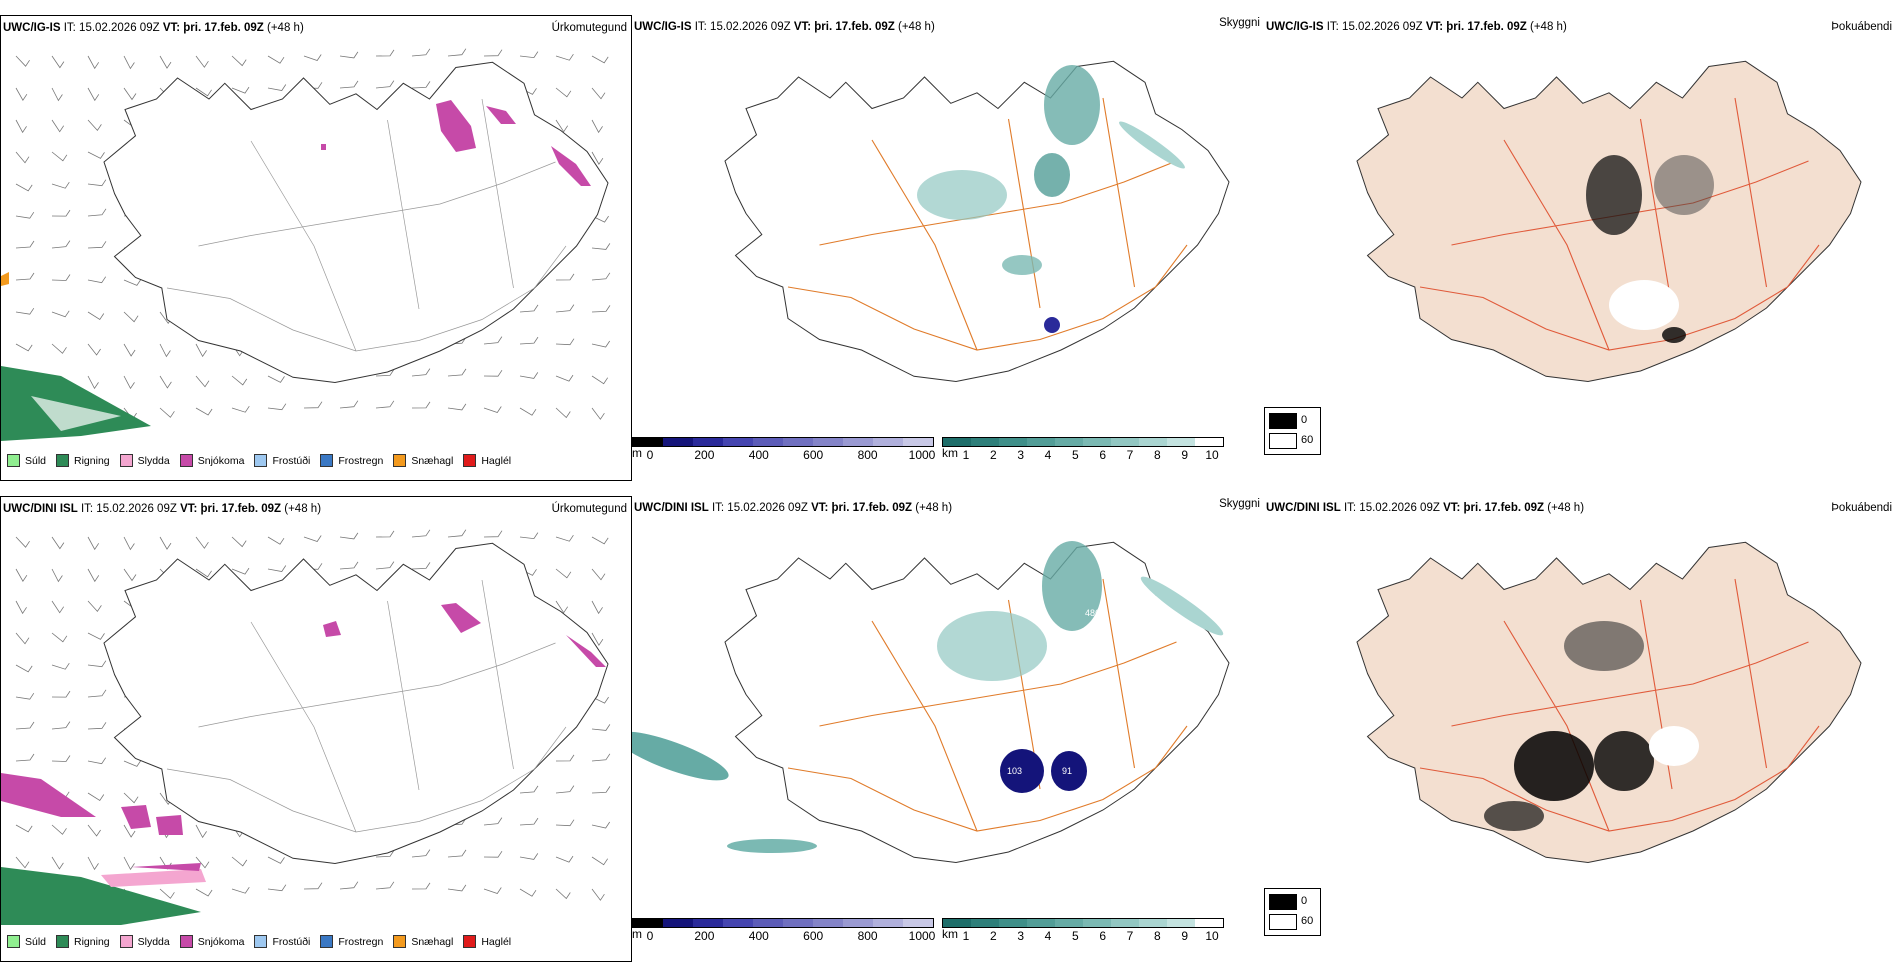 The height and width of the screenshot is (962, 1900). Describe the element at coordinates (993, 455) in the screenshot. I see `colorbar-tick: 2` at that location.